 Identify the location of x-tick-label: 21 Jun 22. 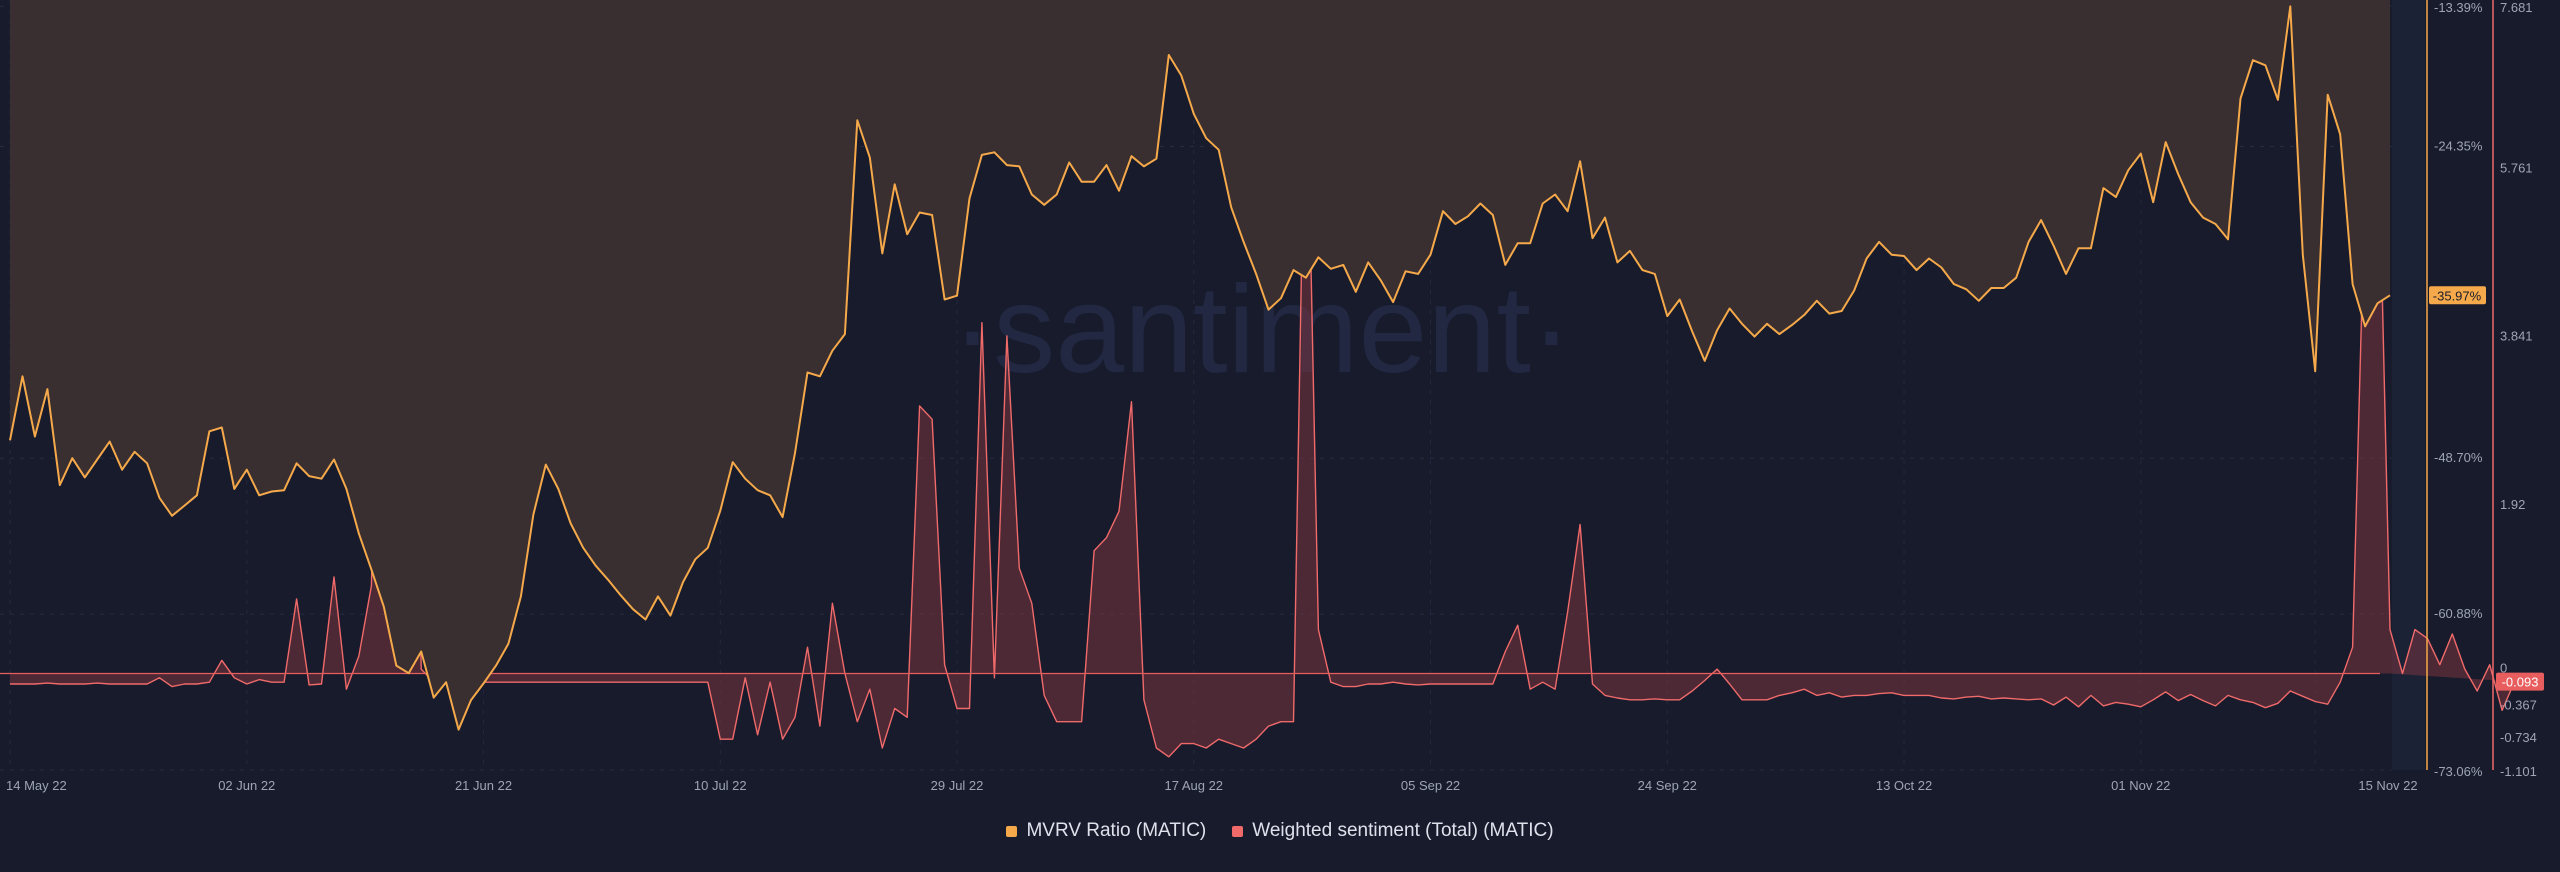
(483, 785).